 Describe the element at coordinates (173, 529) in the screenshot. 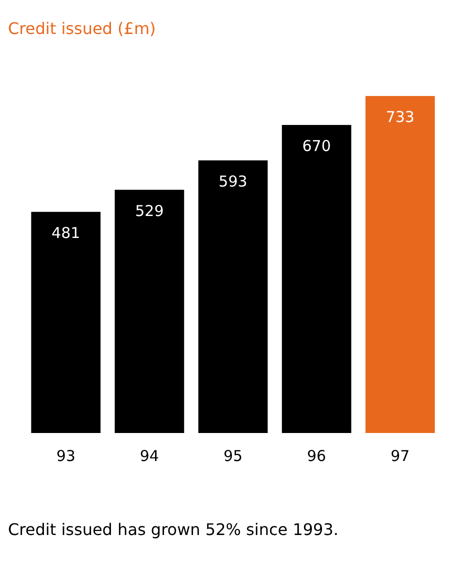

I see `text: Credit issued has grown 52% since 1993.` at that location.